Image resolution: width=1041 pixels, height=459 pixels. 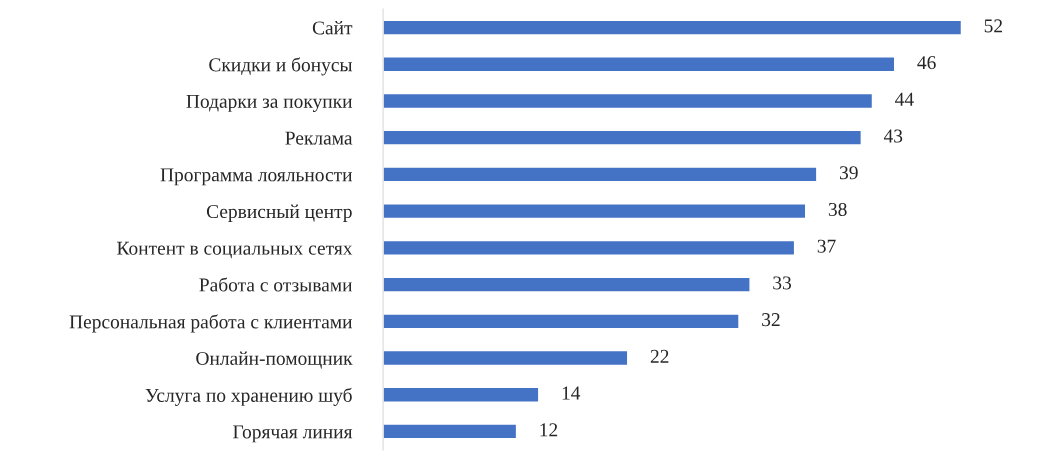 I want to click on data-label: 33, so click(x=782, y=283).